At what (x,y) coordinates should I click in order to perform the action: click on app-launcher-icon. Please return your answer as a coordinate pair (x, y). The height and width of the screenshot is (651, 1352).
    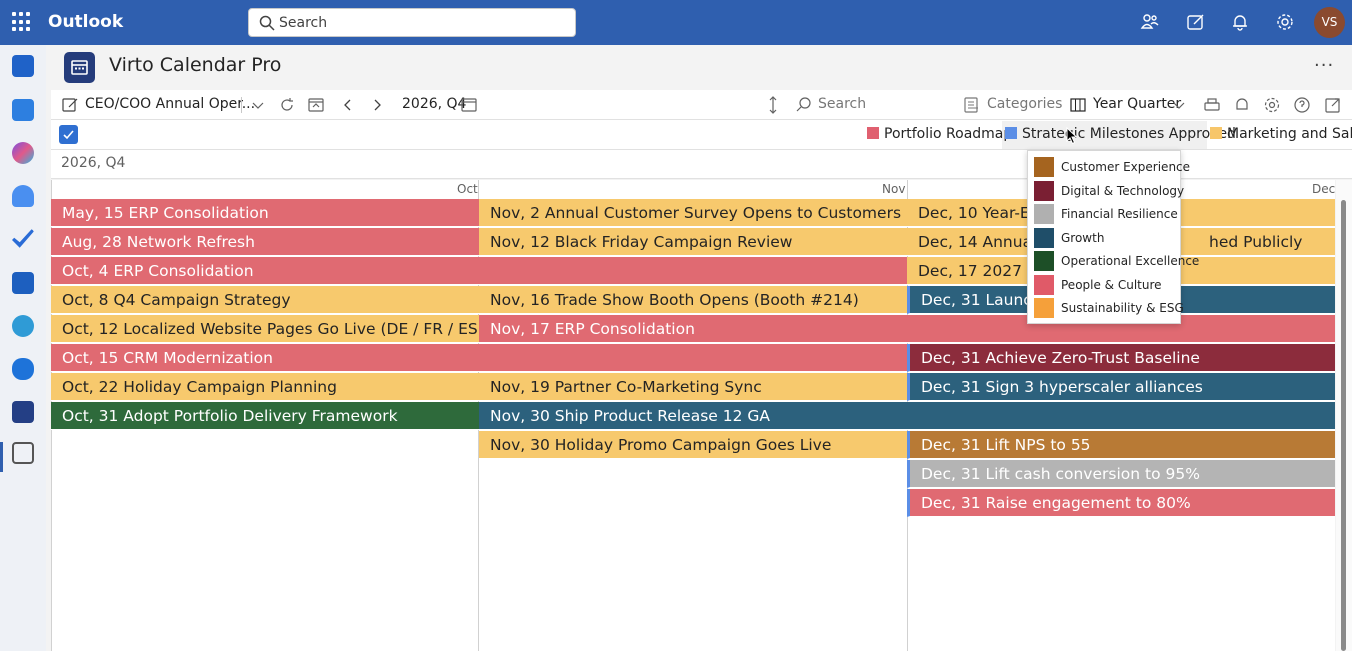
    Looking at the image, I should click on (22, 22).